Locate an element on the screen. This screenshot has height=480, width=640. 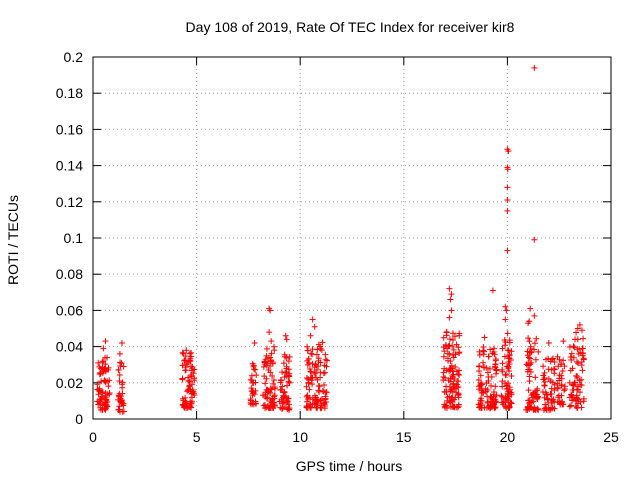
y-tick-label: 0.1 is located at coordinates (74, 238).